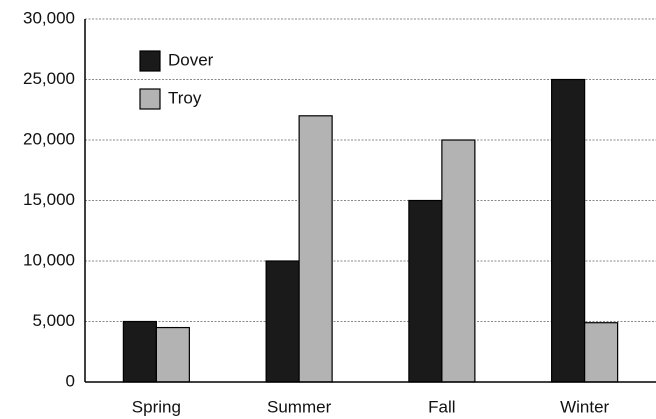  What do you see at coordinates (49, 78) in the screenshot?
I see `y-tick-label: 25,000` at bounding box center [49, 78].